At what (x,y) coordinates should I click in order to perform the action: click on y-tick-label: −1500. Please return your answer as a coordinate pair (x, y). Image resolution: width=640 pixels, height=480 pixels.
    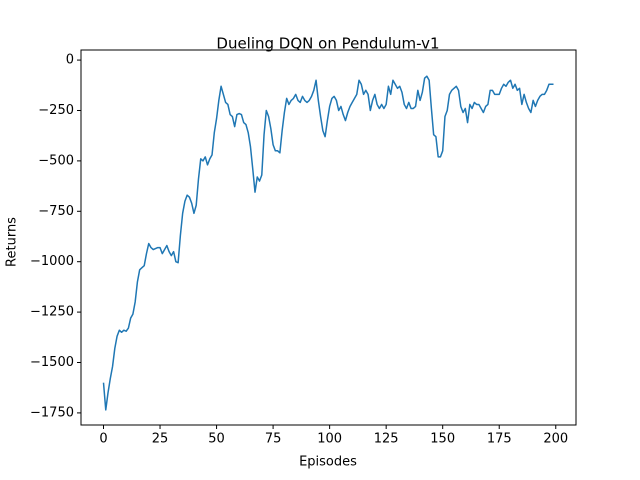
    Looking at the image, I should click on (52, 362).